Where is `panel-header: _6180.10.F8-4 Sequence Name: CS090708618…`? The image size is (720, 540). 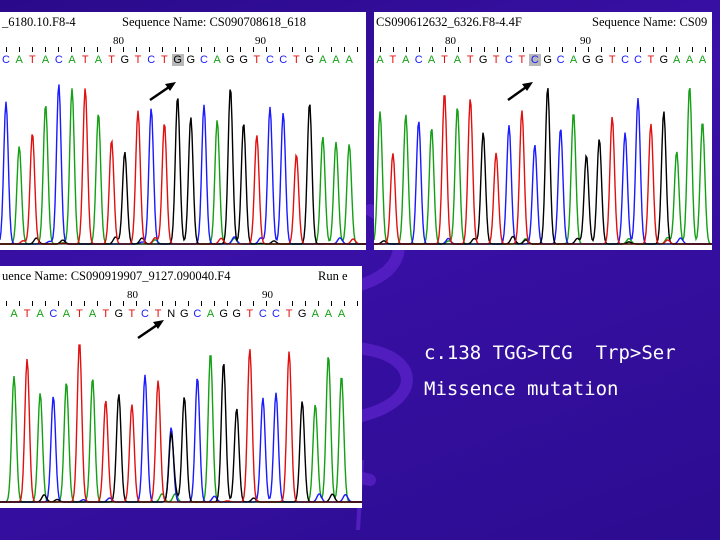 panel-header: _6180.10.F8-4 Sequence Name: CS090708618… is located at coordinates (183, 22).